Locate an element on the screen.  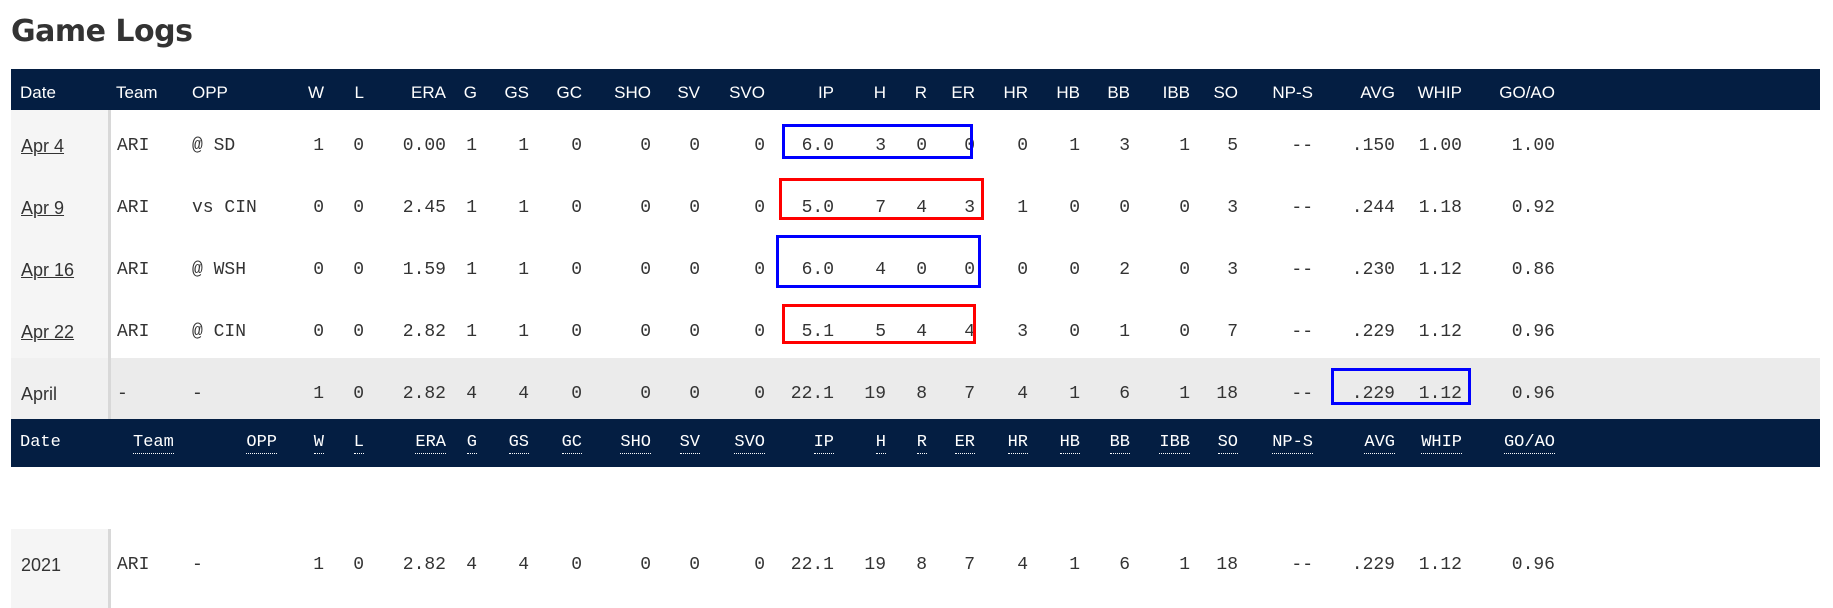
cell-ibb: 1 is located at coordinates (1184, 565).